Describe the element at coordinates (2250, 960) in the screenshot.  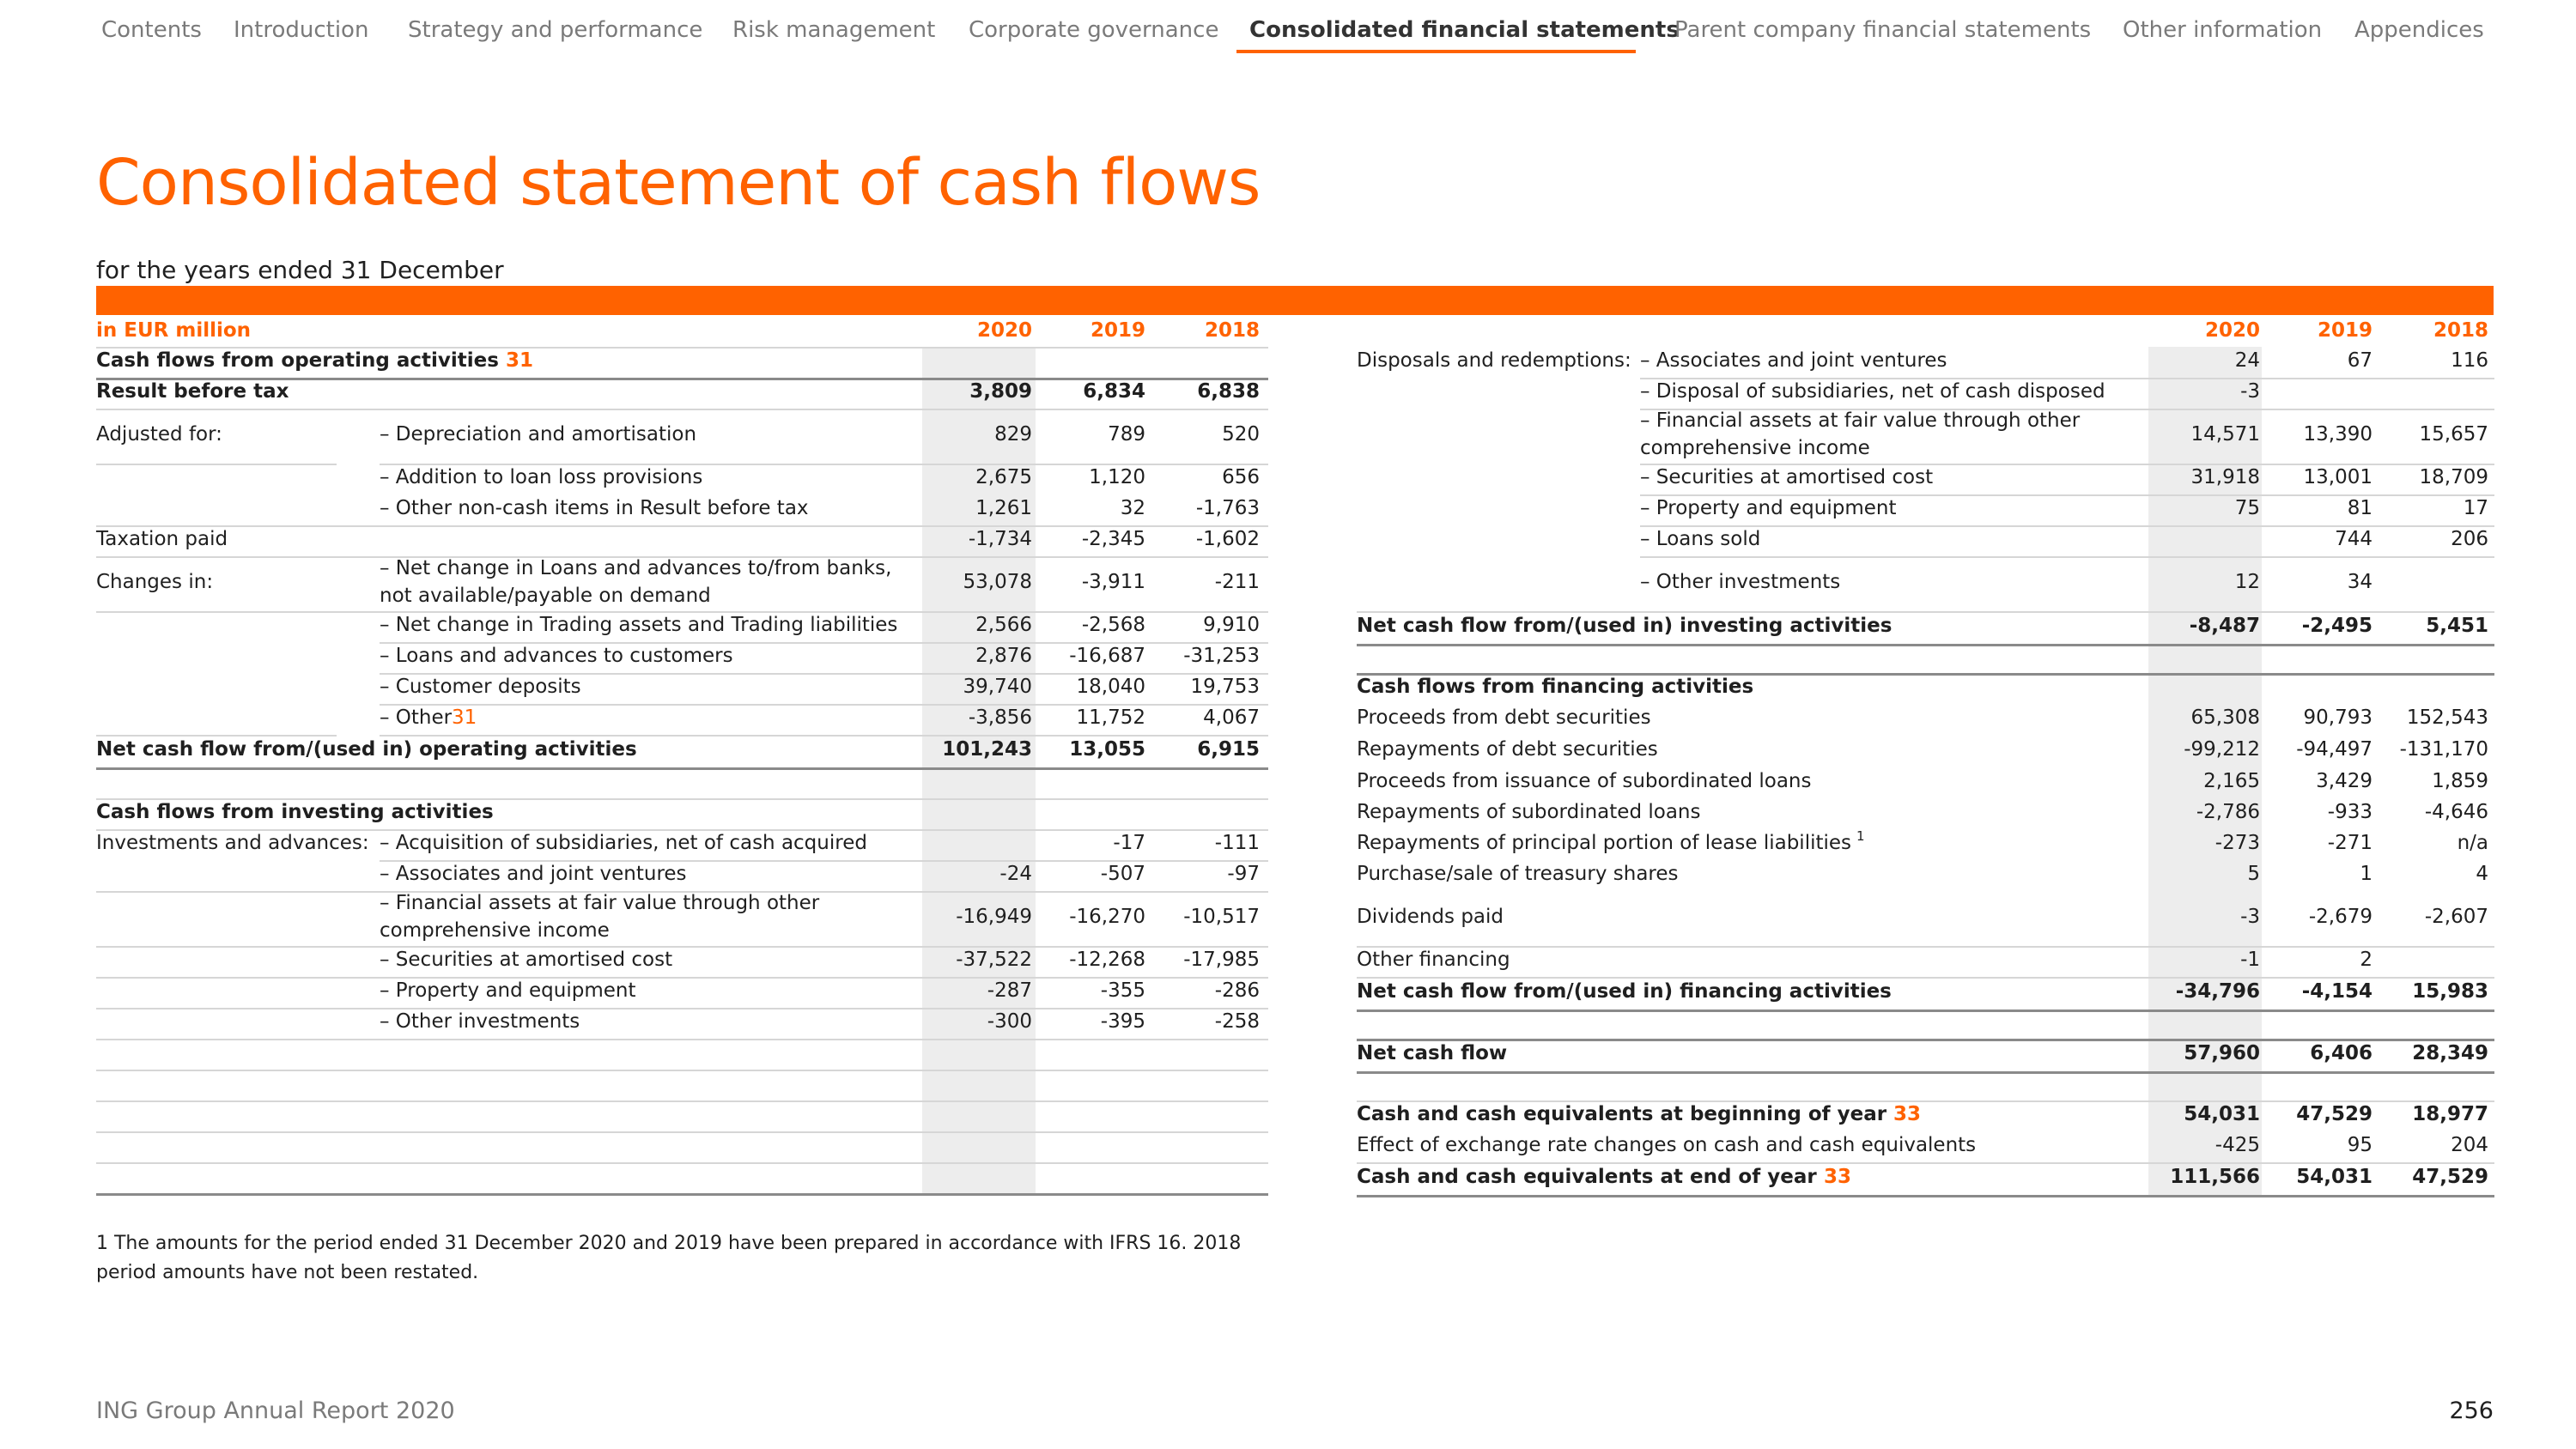
I see `value-2020: -1` at that location.